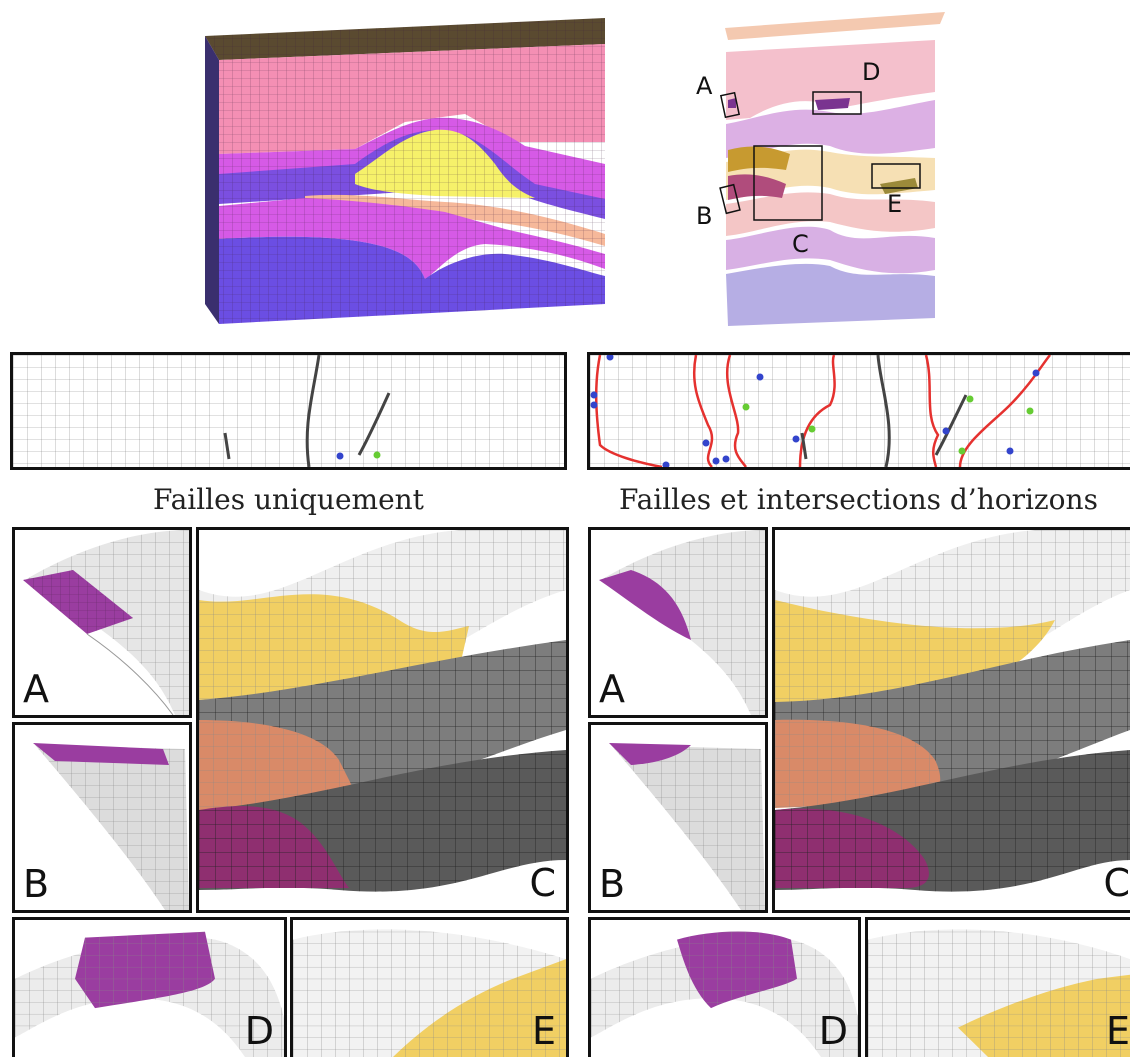 The width and height of the screenshot is (1130, 1057). Describe the element at coordinates (259, 1031) in the screenshot. I see `left-panel-d-label: D` at that location.